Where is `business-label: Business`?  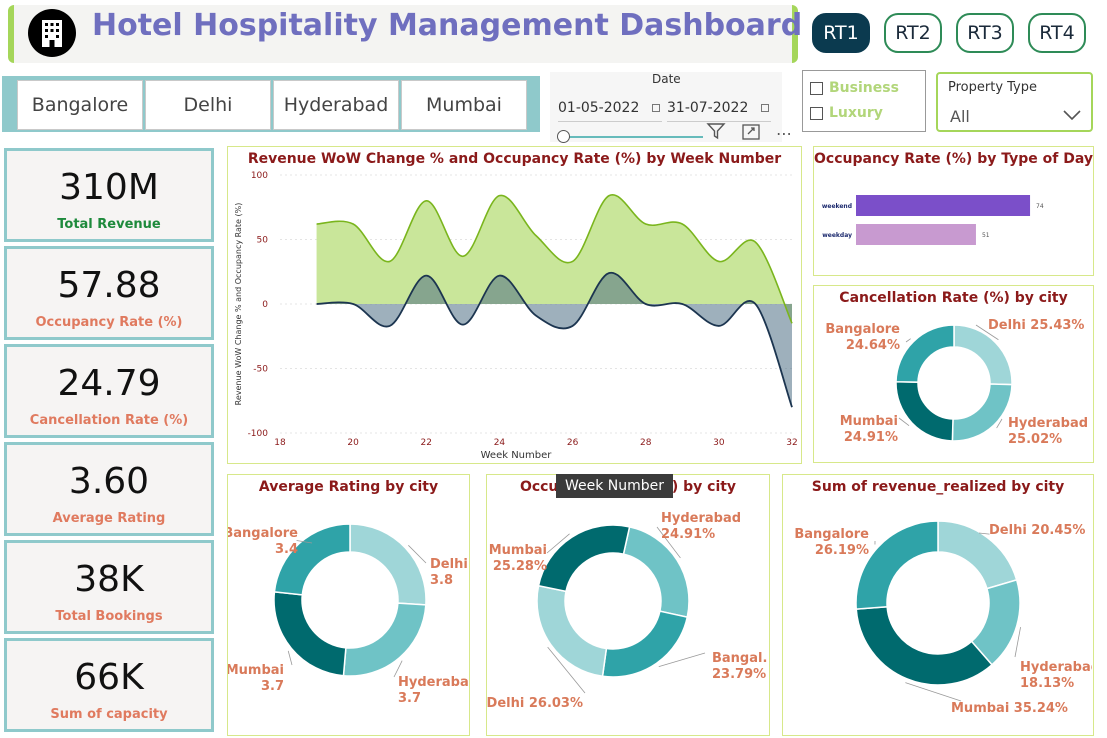
business-label: Business is located at coordinates (864, 88).